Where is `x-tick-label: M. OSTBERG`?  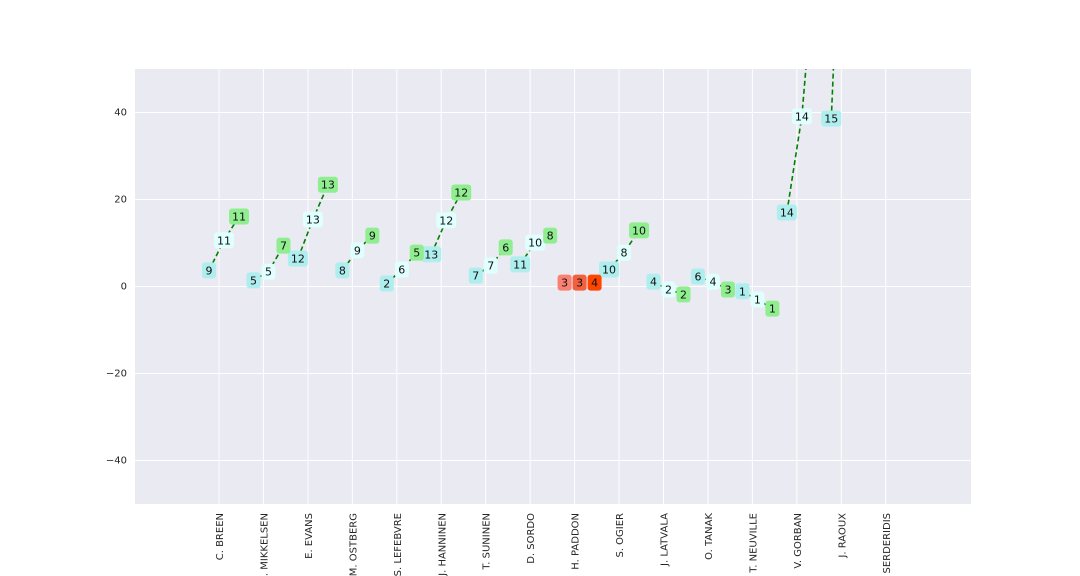
x-tick-label: M. OSTBERG is located at coordinates (353, 544).